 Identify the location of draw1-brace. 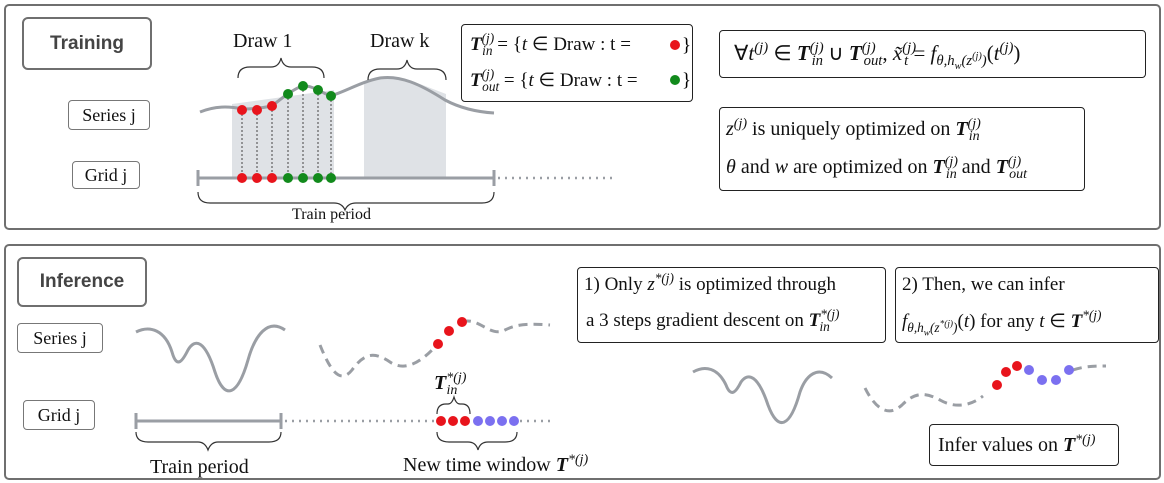
(281, 68).